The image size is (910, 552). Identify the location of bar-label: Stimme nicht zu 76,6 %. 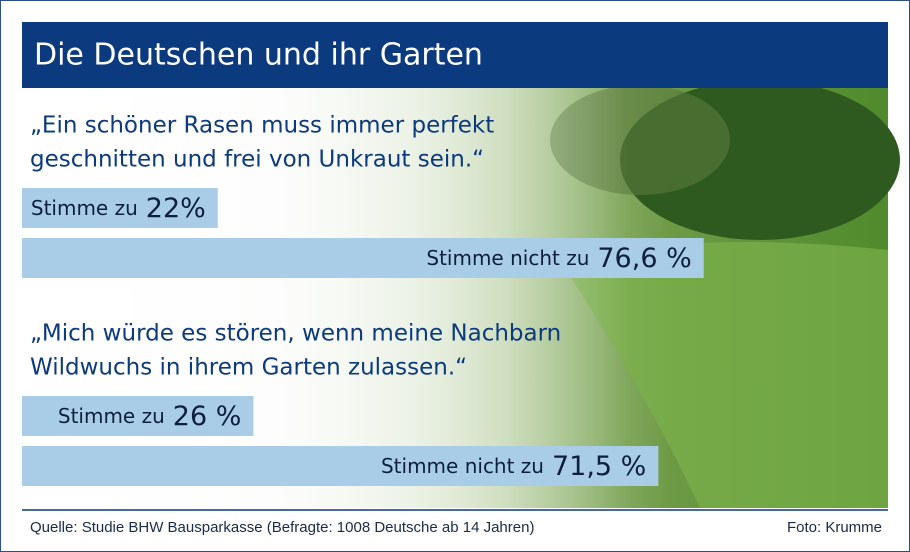
(558, 258).